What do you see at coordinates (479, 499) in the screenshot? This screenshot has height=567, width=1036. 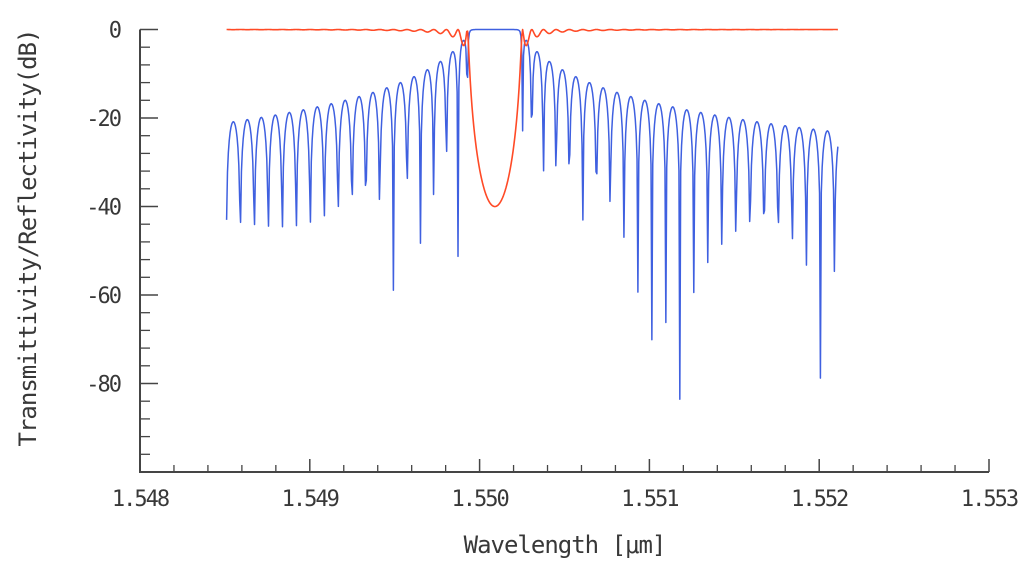 I see `x-tick-label: 1.550` at bounding box center [479, 499].